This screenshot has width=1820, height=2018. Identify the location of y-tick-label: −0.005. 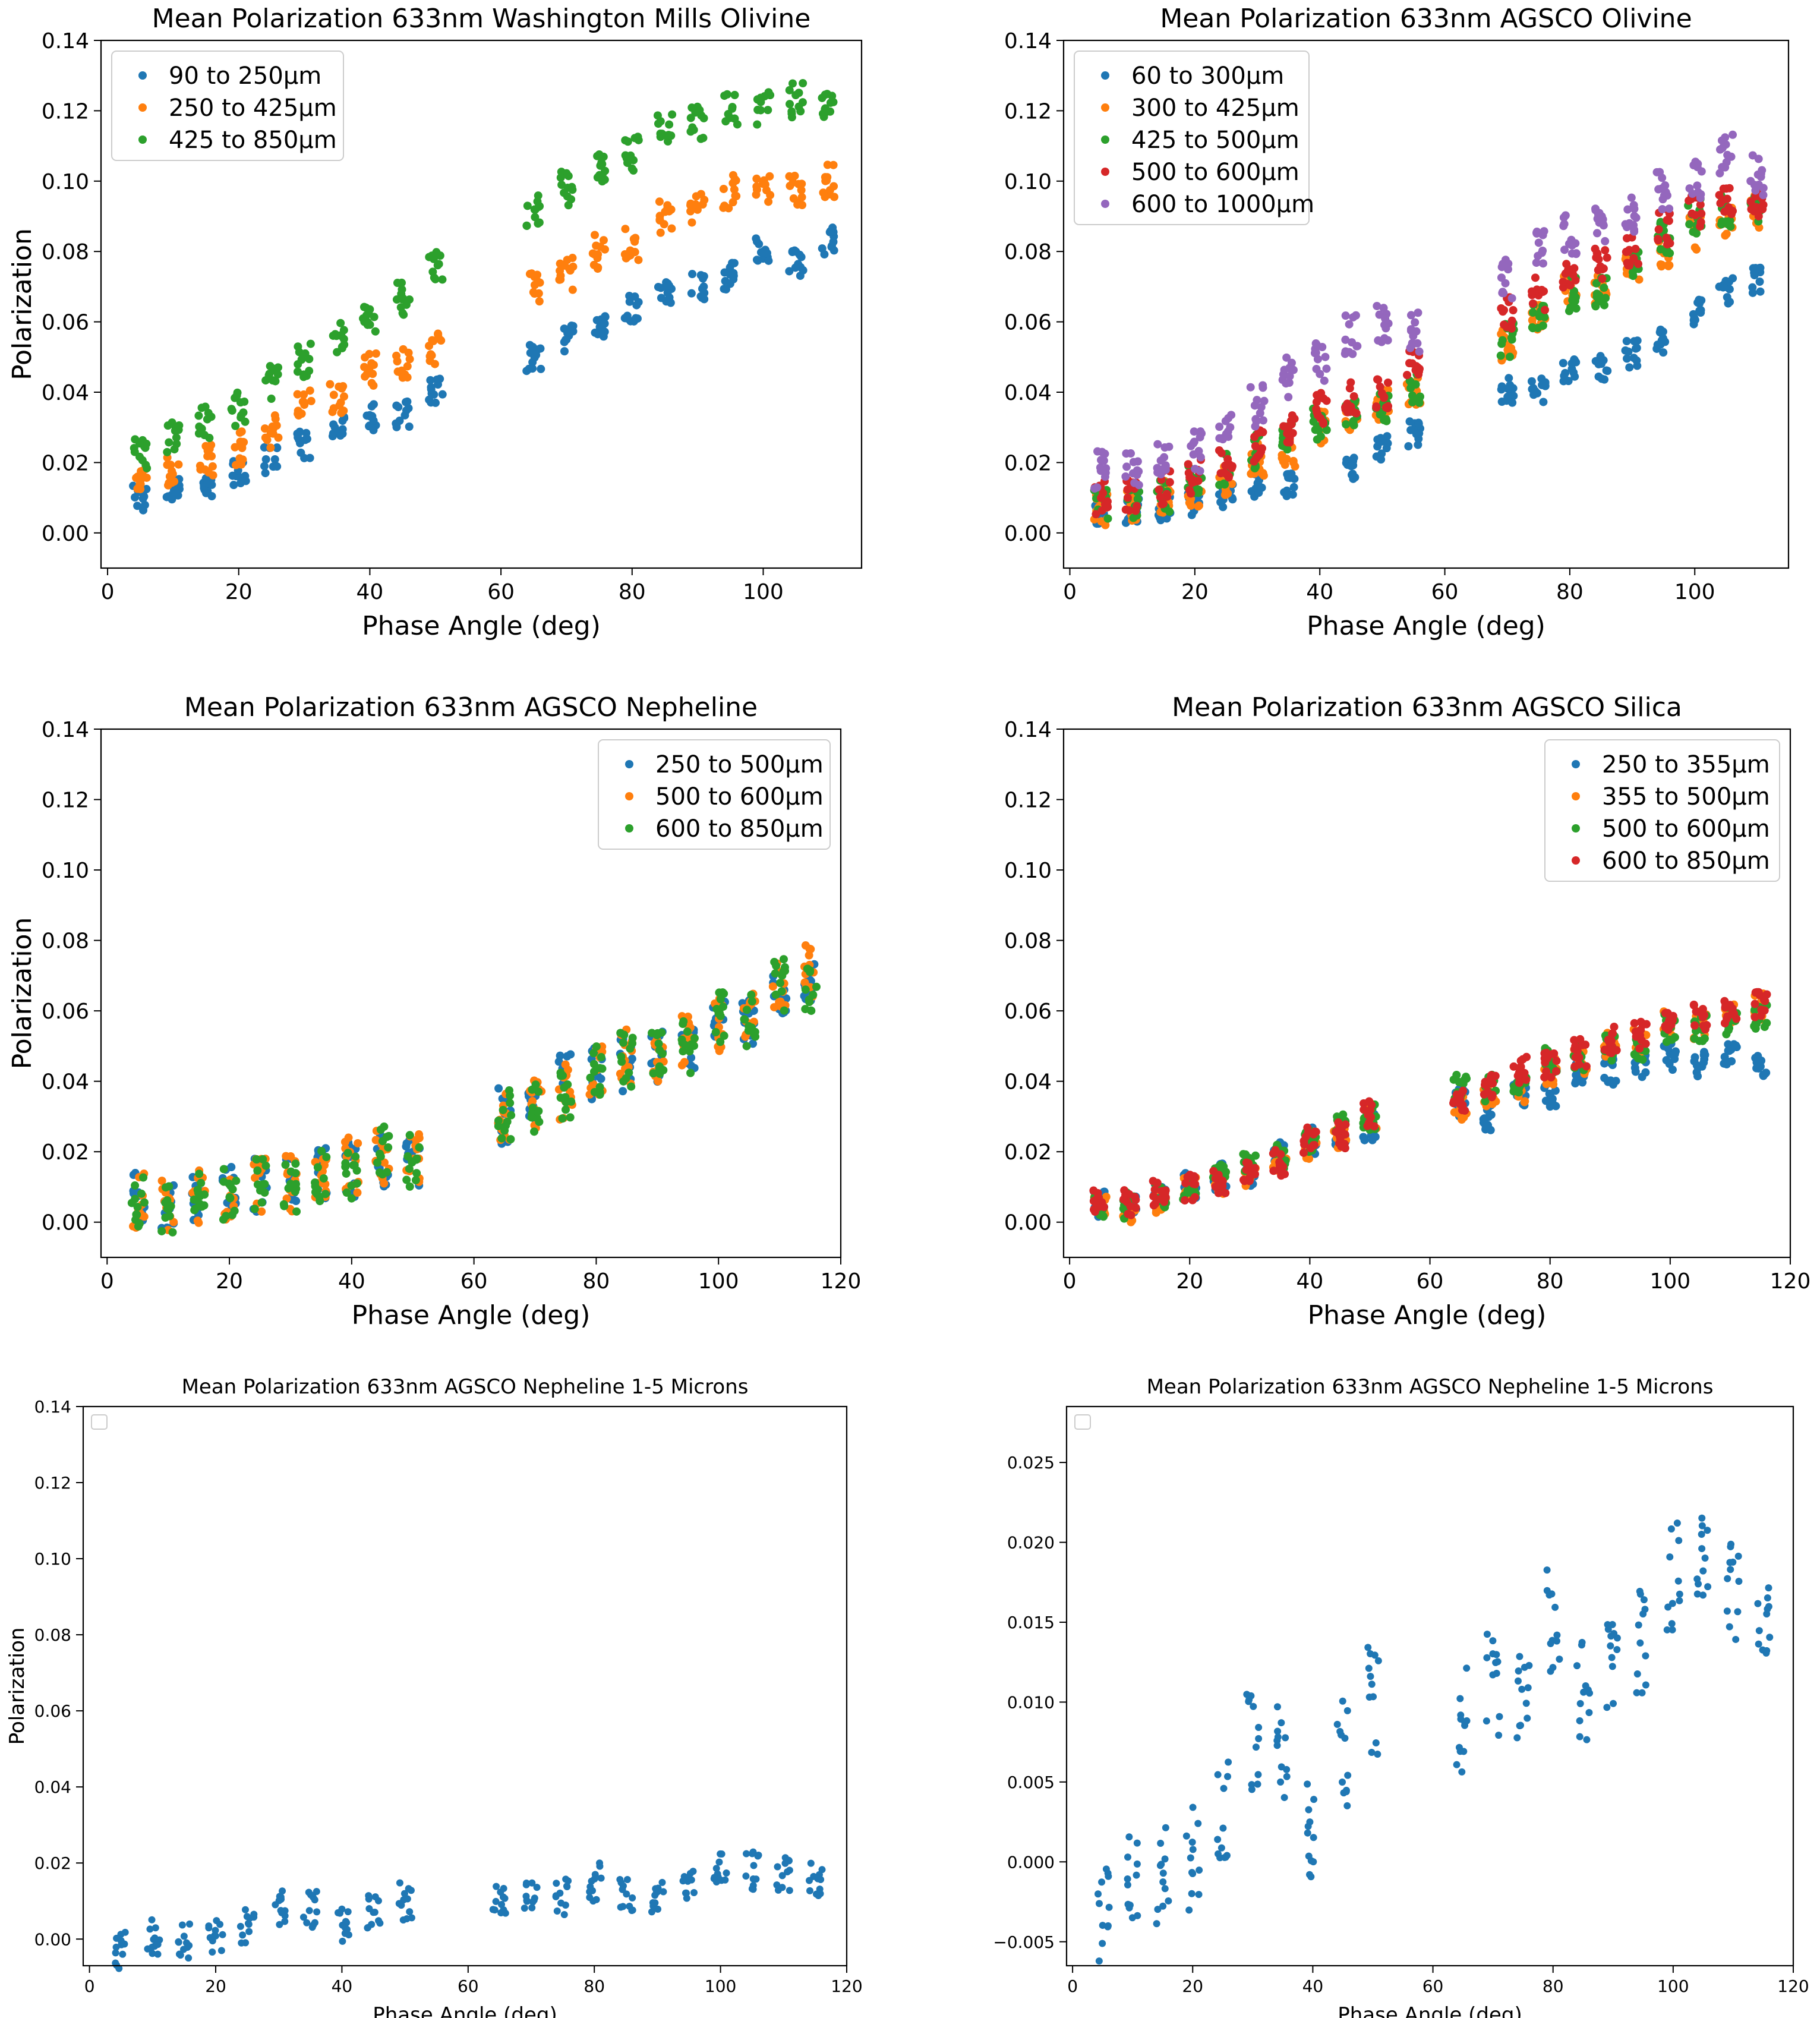
(1024, 1942).